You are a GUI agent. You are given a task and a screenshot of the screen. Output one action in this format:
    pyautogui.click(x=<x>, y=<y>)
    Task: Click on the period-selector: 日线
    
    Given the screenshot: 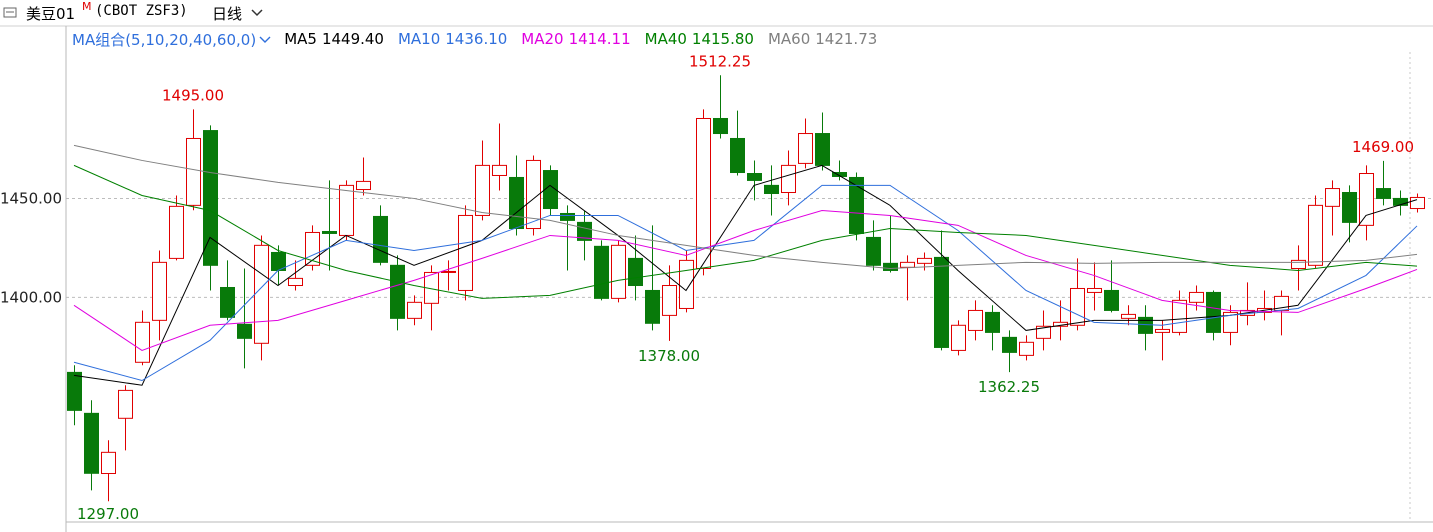 What is the action you would take?
    pyautogui.click(x=227, y=14)
    